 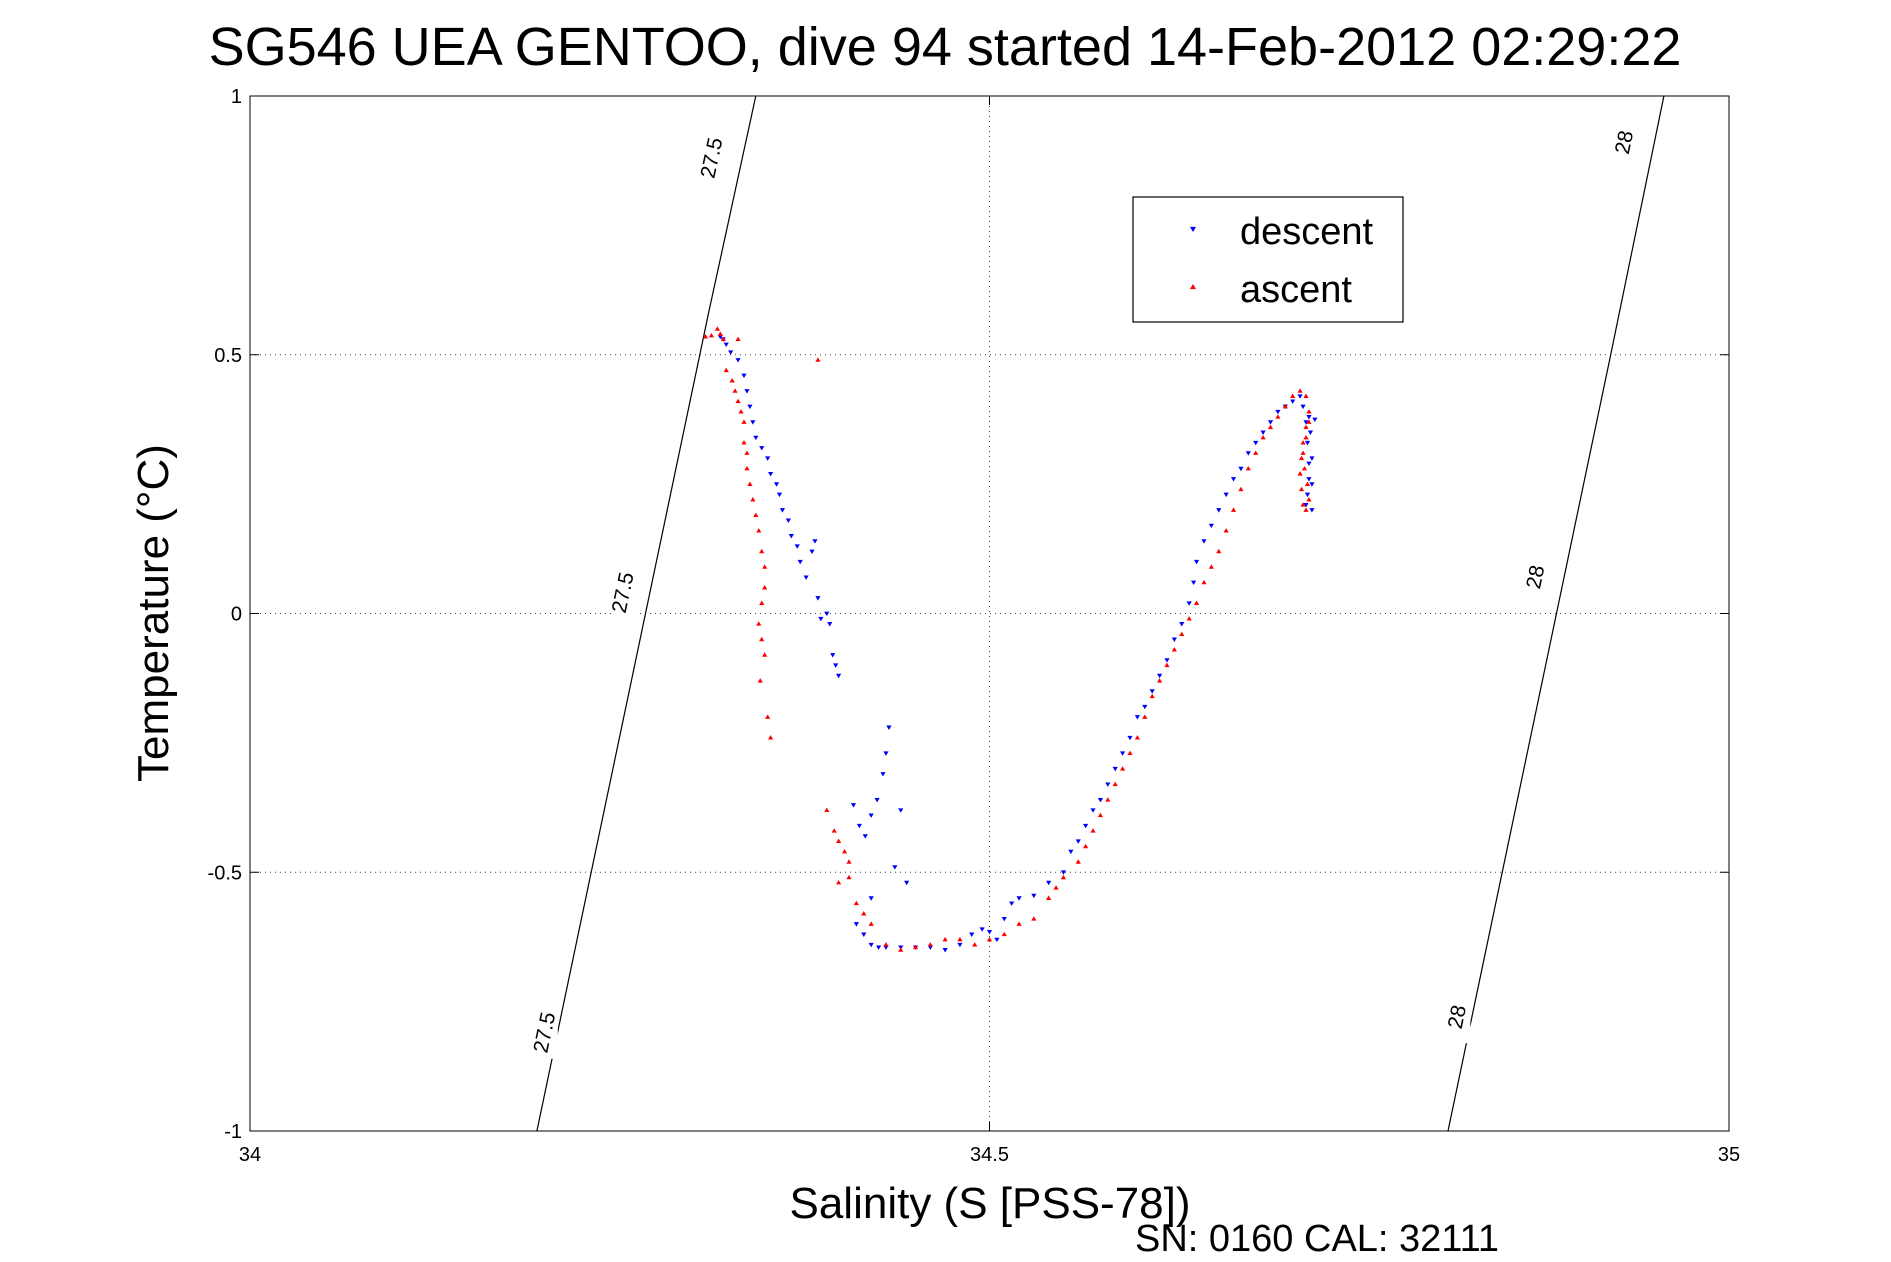 I want to click on legend-ascent-marker-shape, so click(x=1193, y=287).